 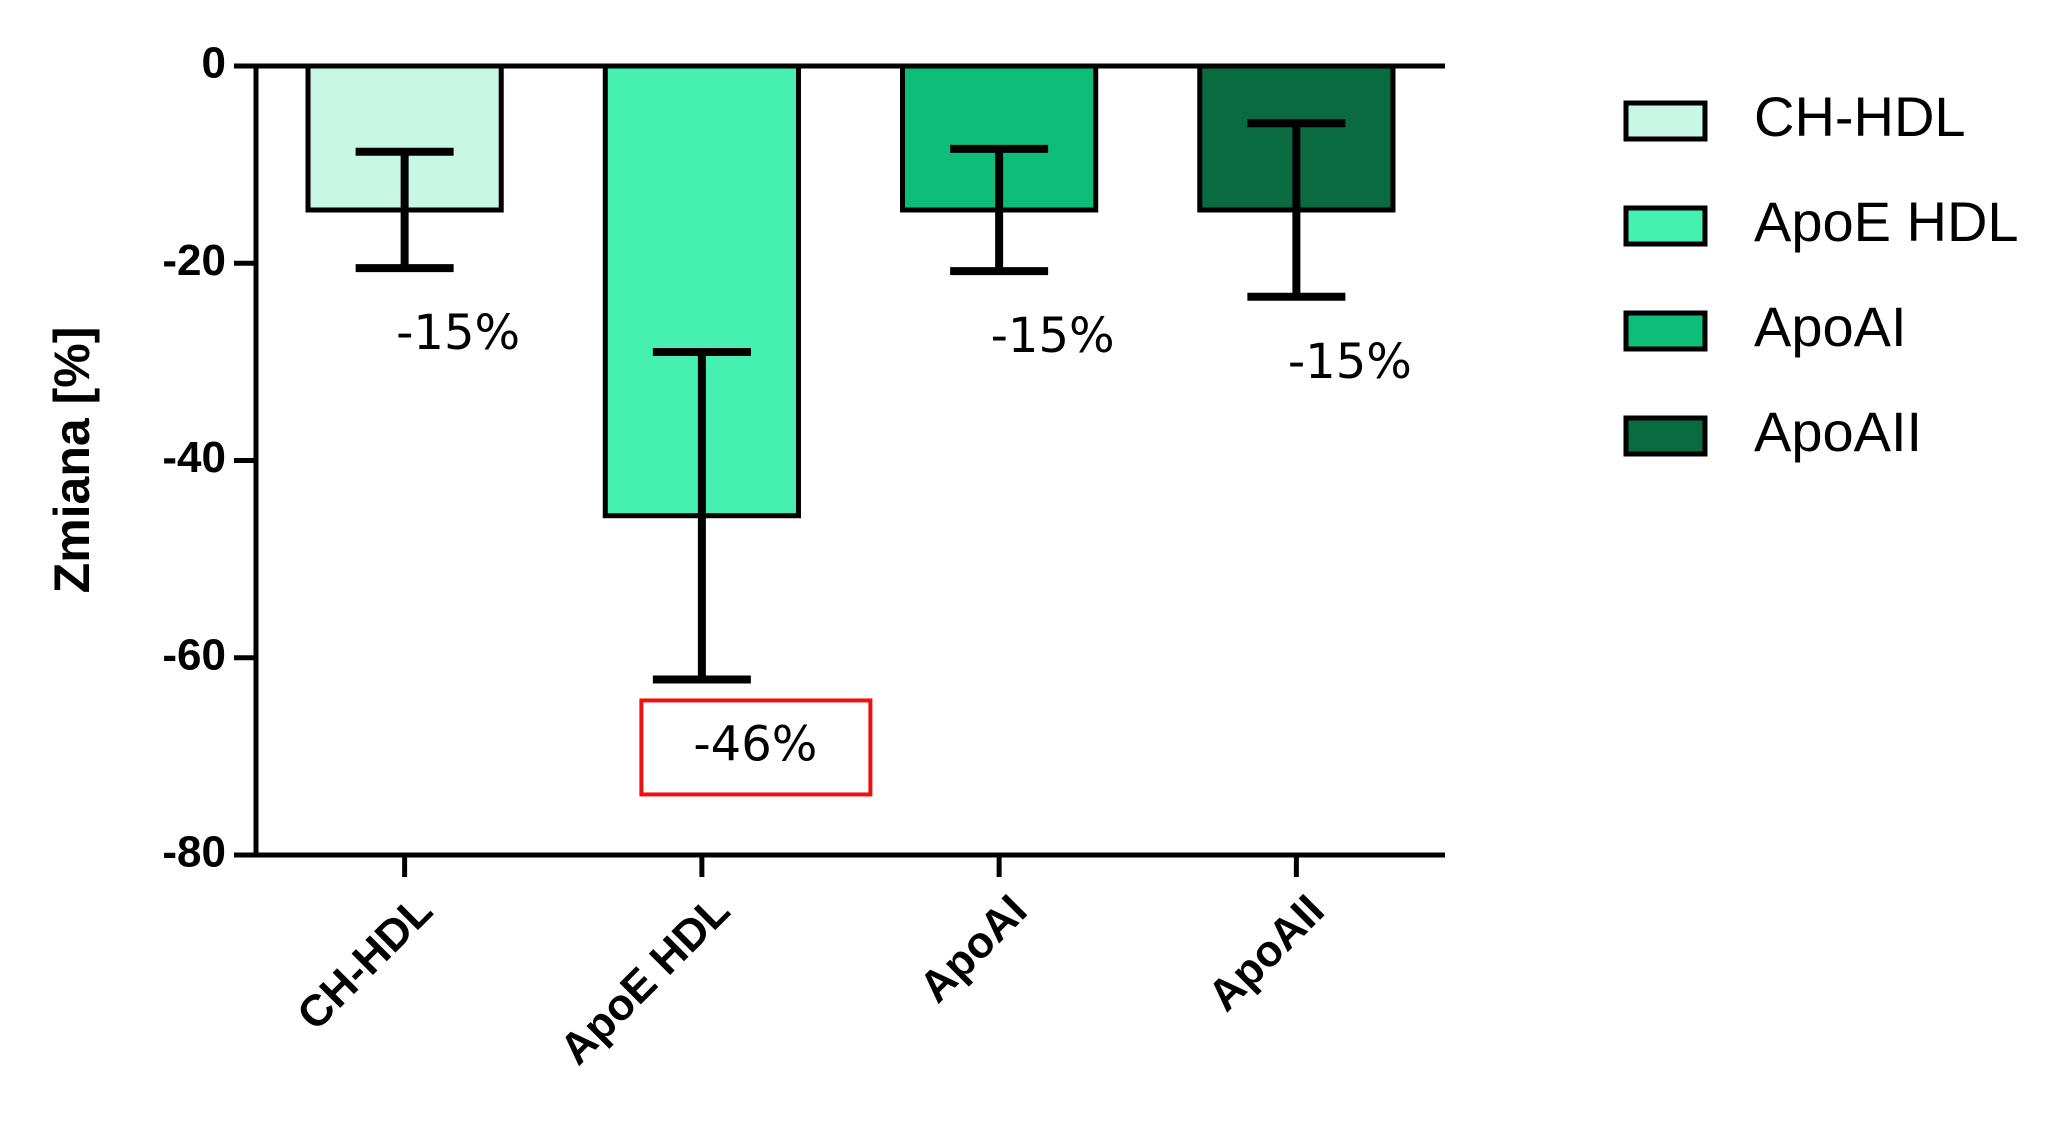 What do you see at coordinates (1886, 221) in the screenshot?
I see `legend-label: ApoE HDL` at bounding box center [1886, 221].